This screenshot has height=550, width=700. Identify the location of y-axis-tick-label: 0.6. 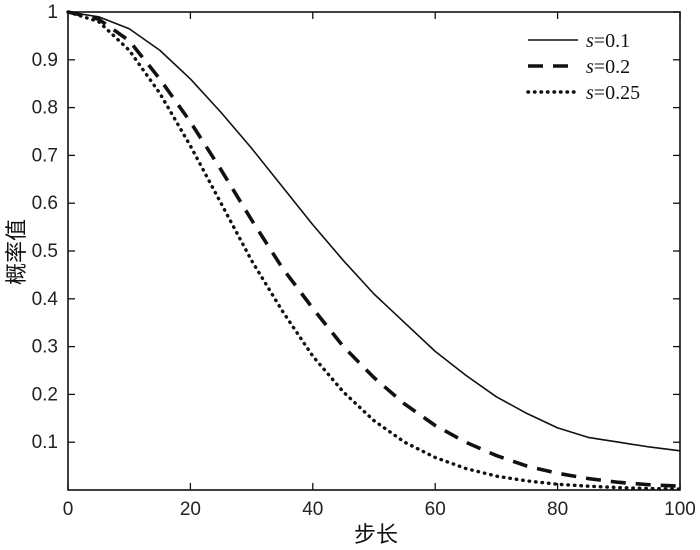
(45, 203).